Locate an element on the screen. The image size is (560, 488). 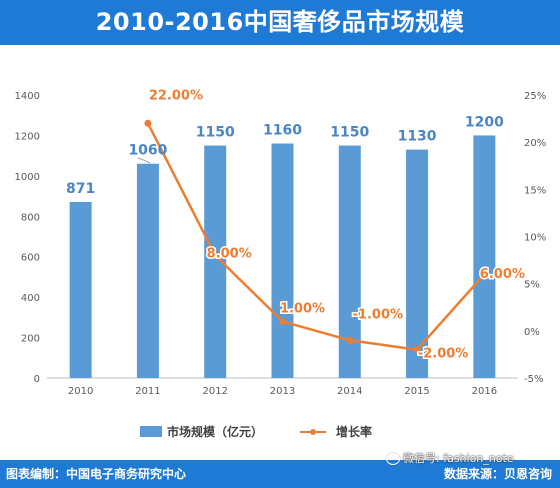
bar-data-label: 1060 is located at coordinates (147, 151).